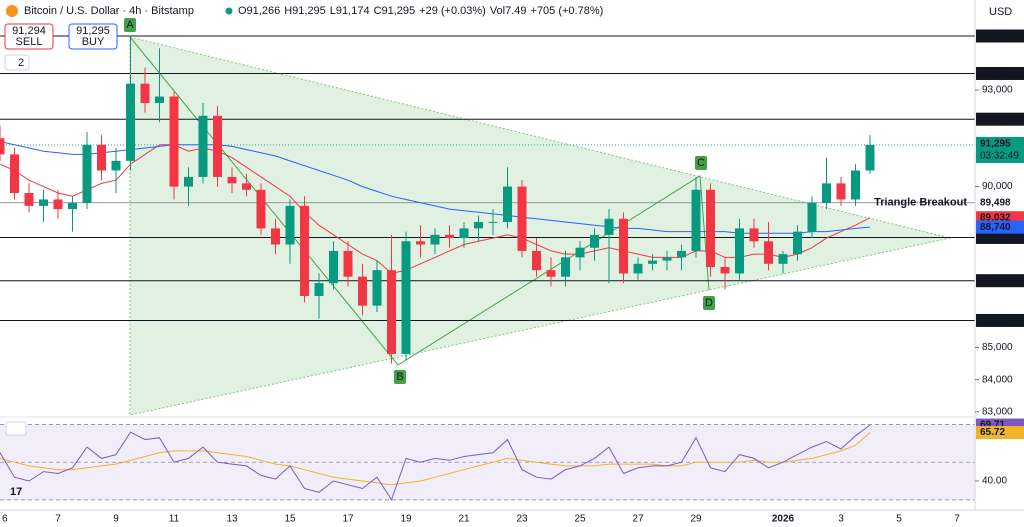 The height and width of the screenshot is (527, 1024). I want to click on high: H91,295, so click(305, 11).